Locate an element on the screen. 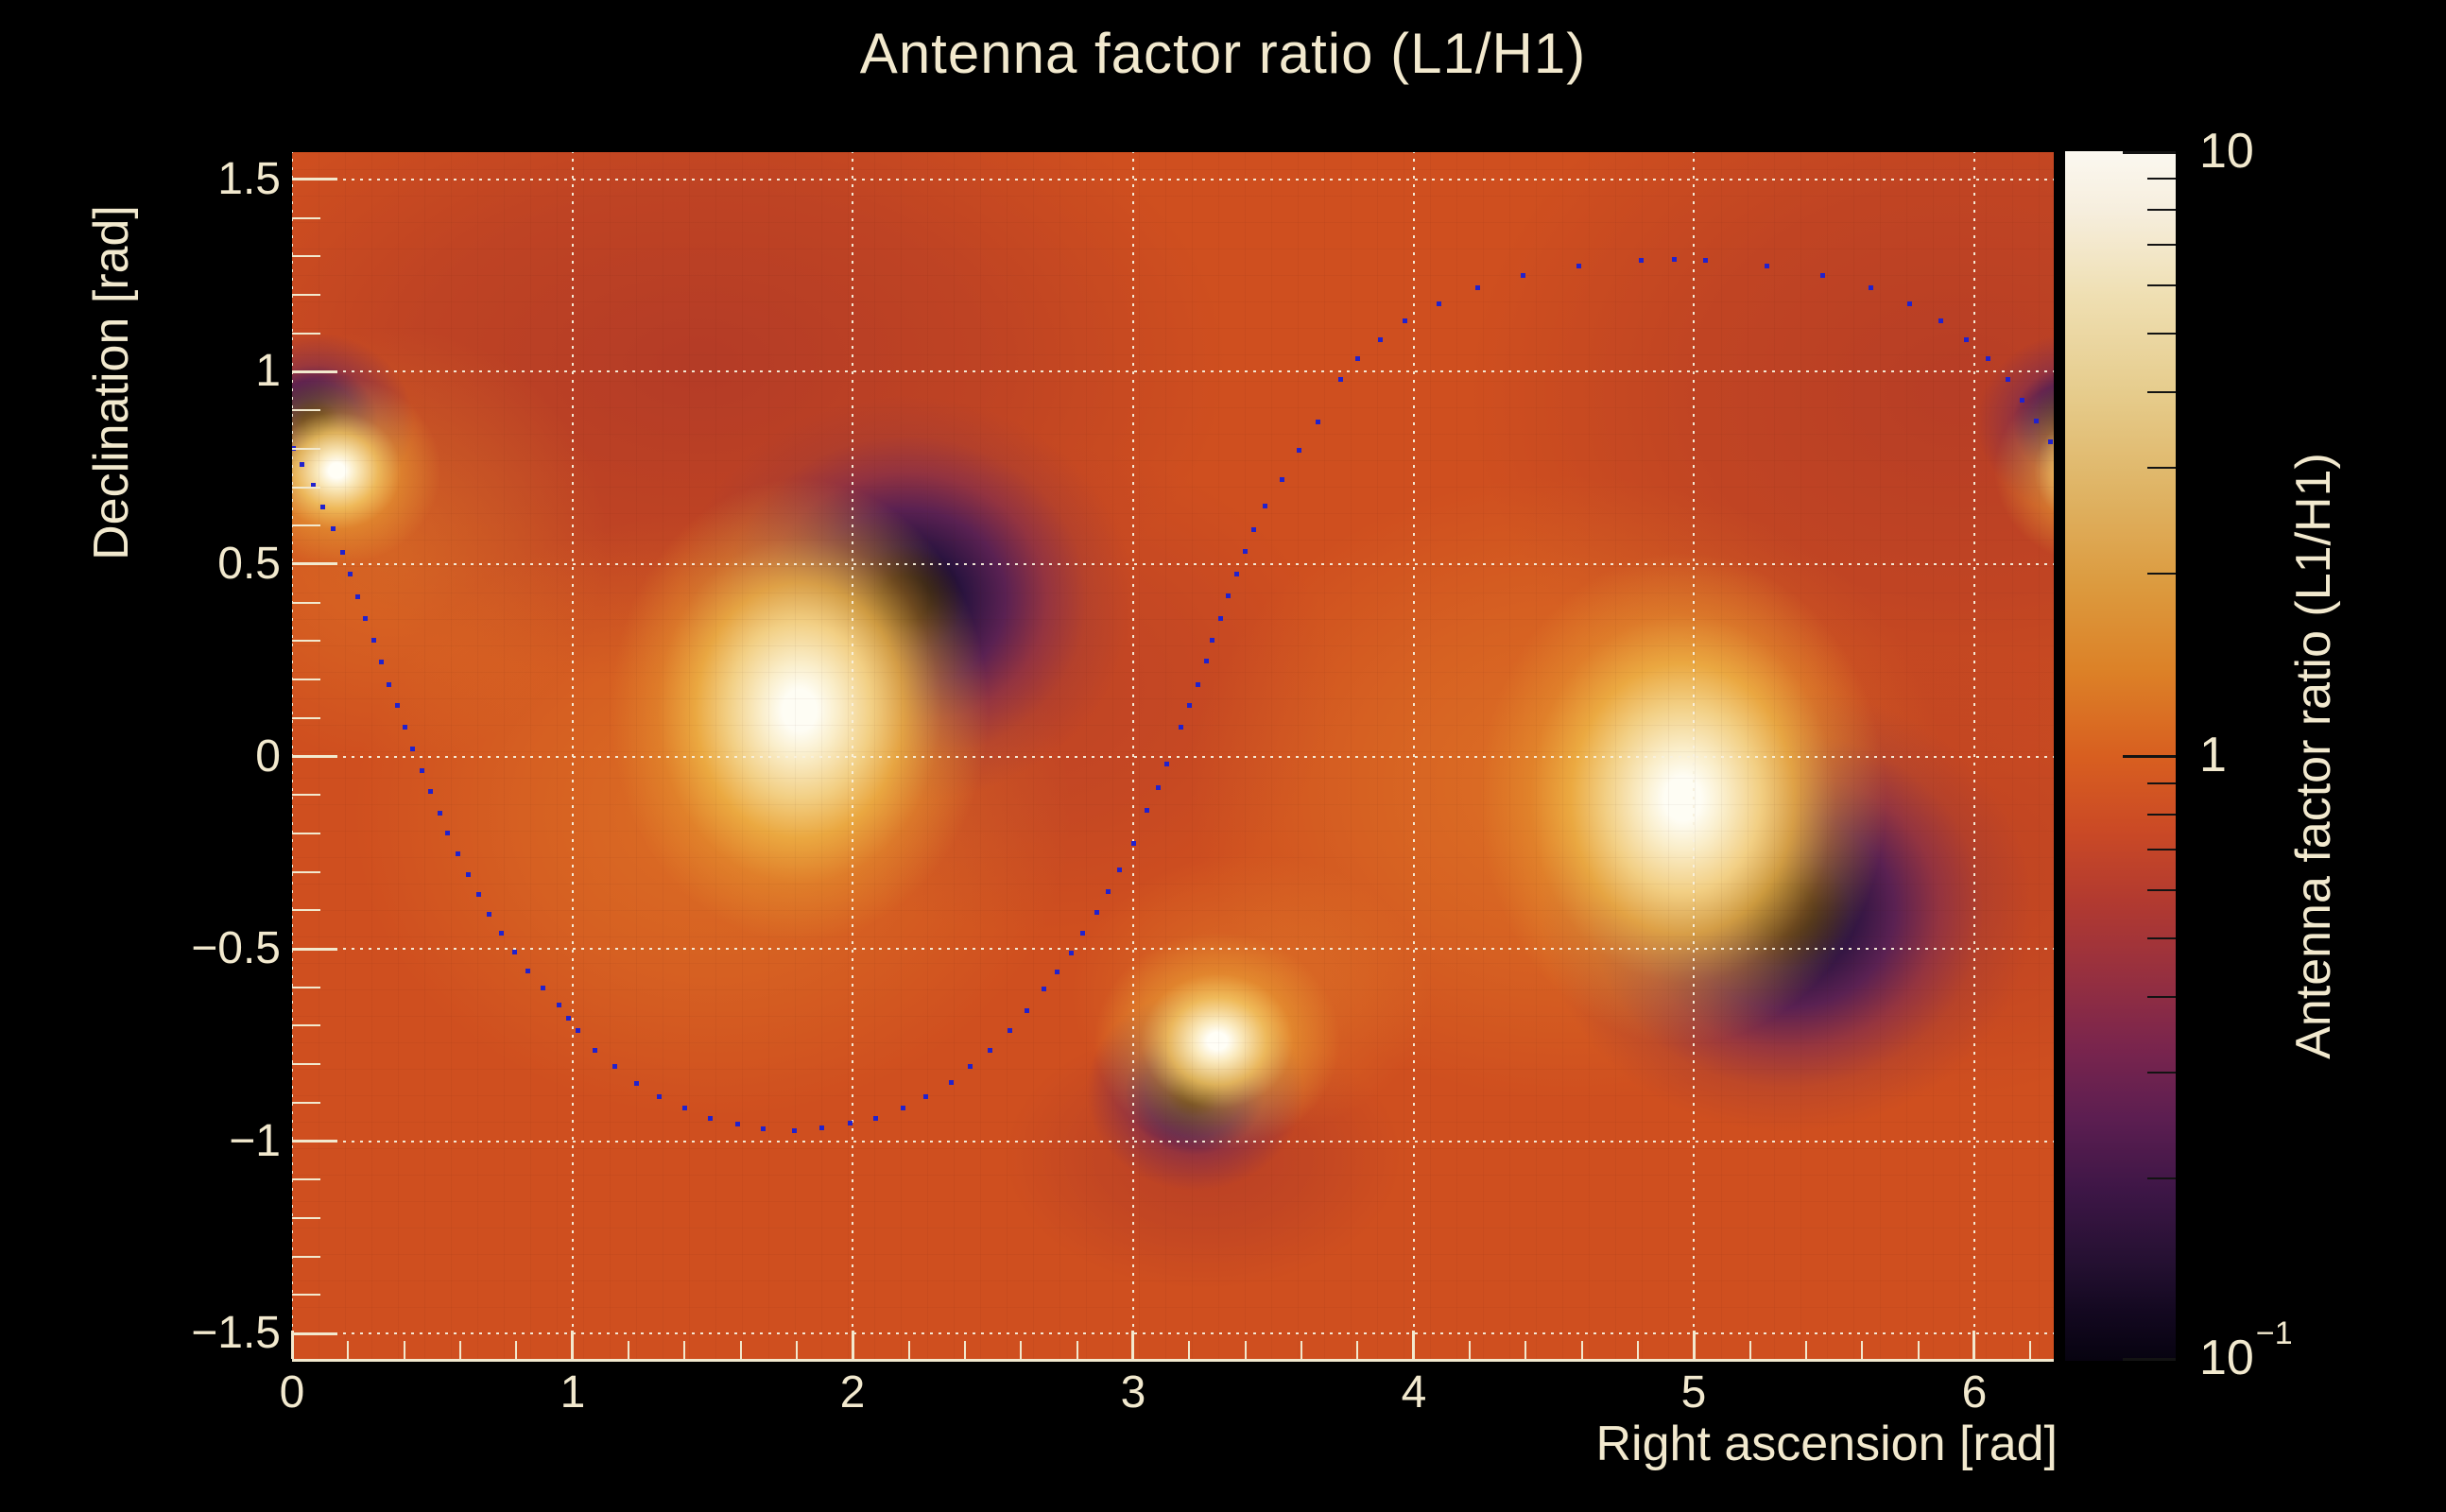 The image size is (2446, 1512). colorbar-tick-label-0.1-base: 10 is located at coordinates (2226, 1358).